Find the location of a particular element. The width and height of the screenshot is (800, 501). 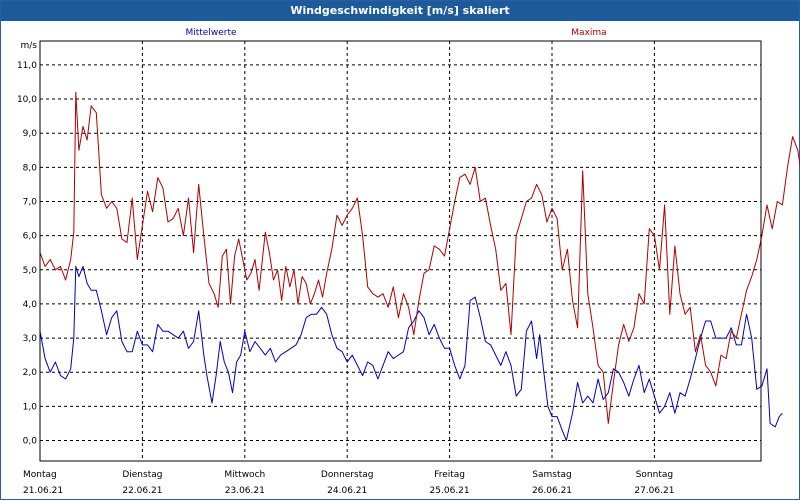

y-tick-label: 0,0 is located at coordinates (30, 442).